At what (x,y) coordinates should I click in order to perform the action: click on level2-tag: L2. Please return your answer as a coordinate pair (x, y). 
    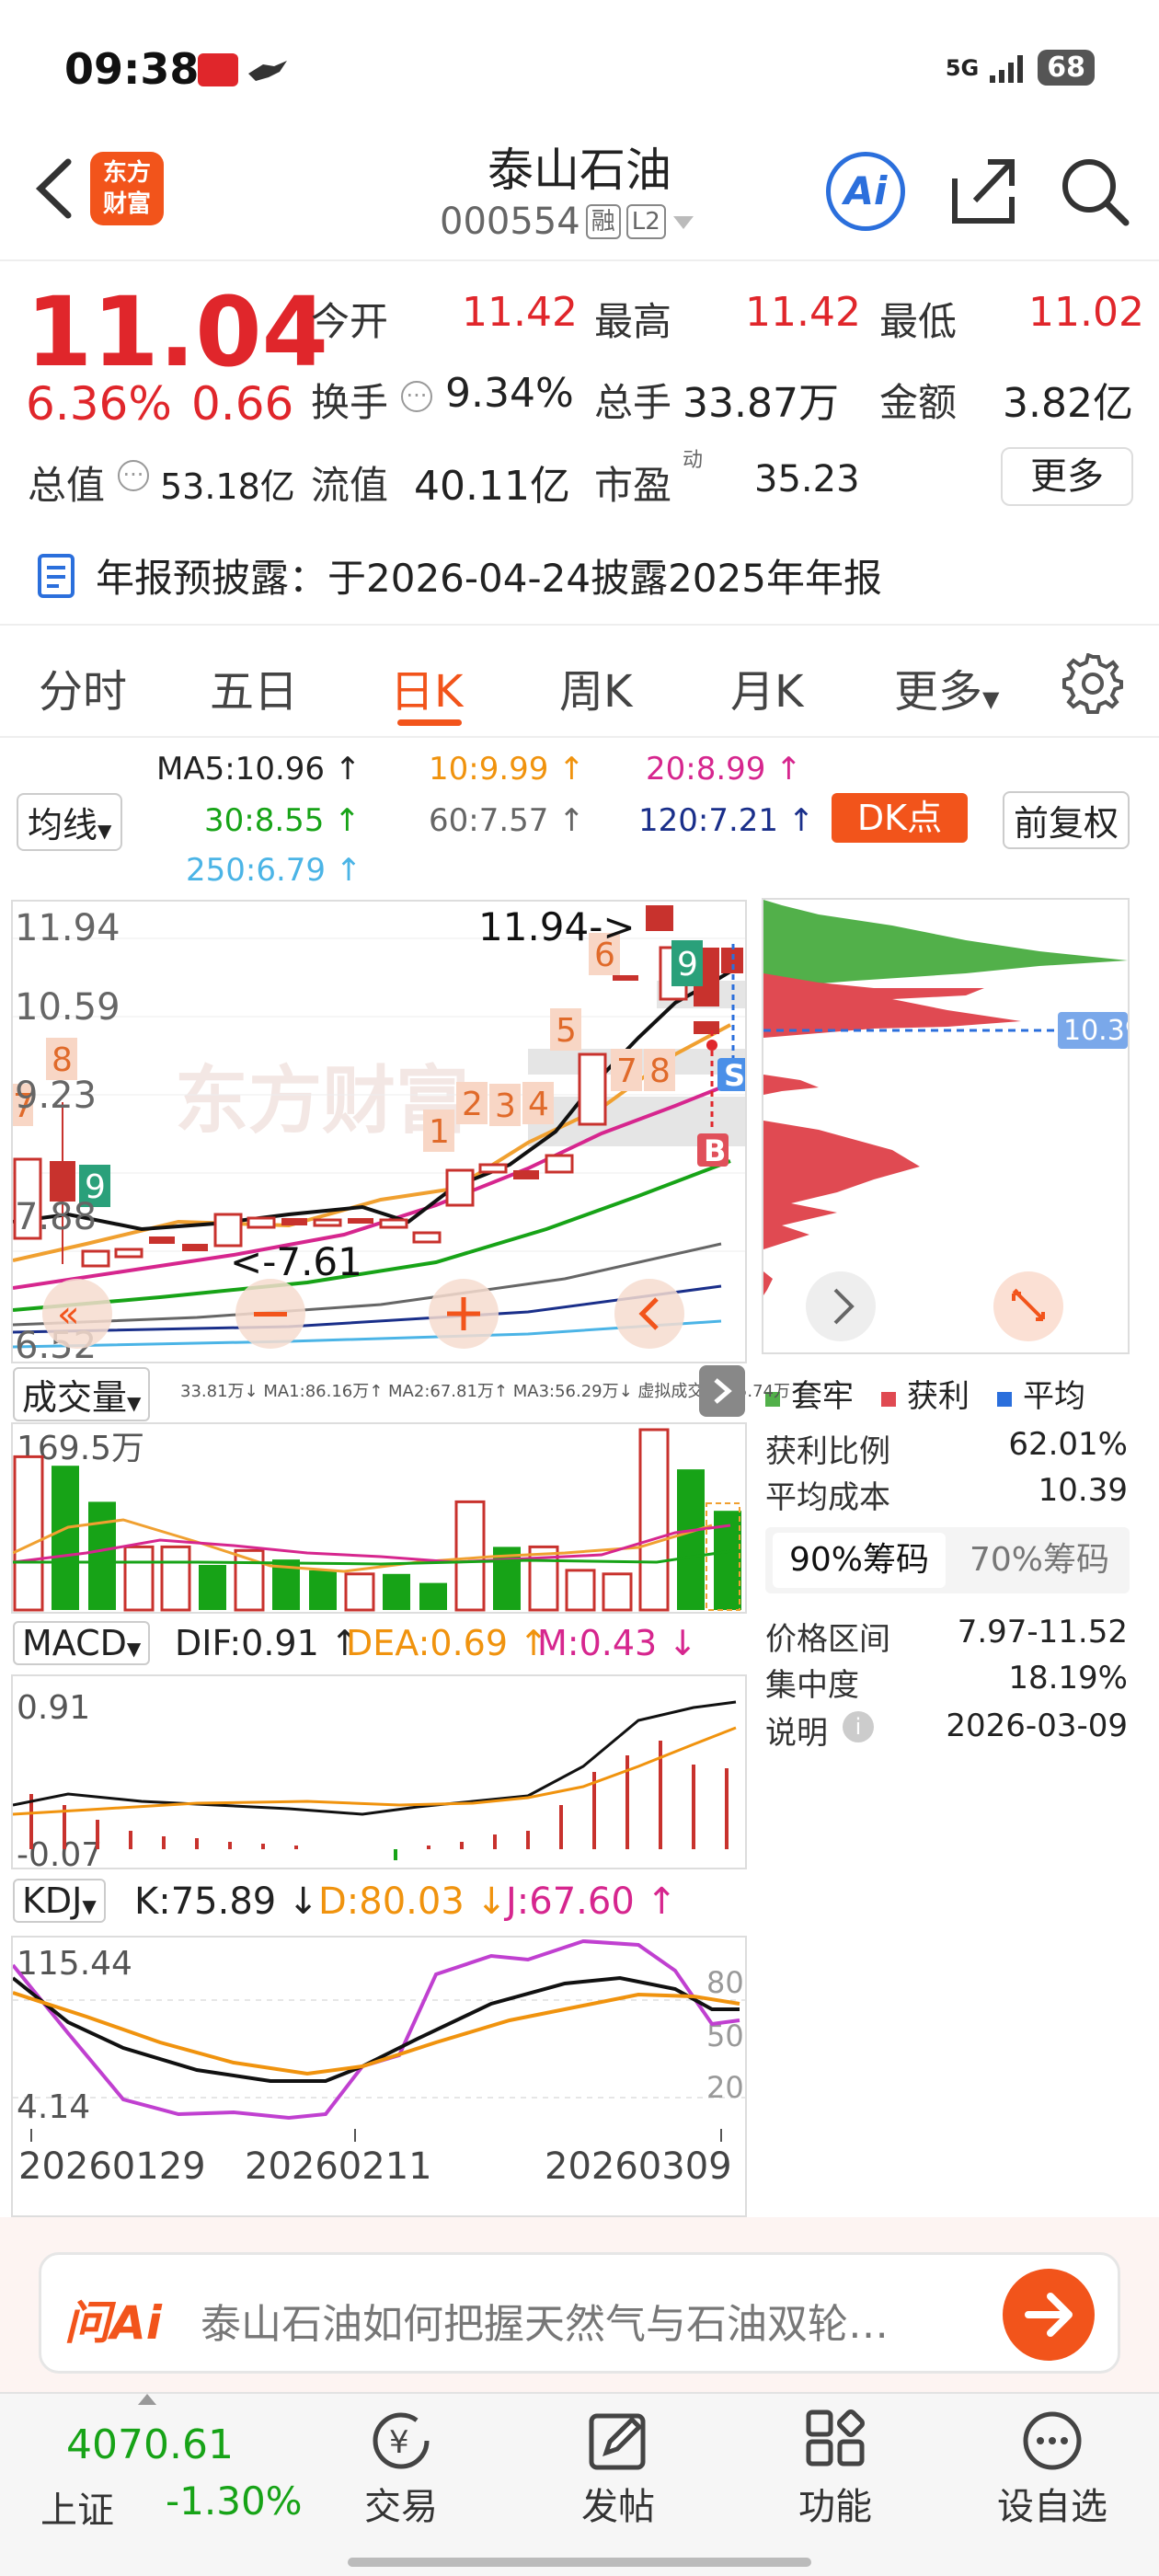
    Looking at the image, I should click on (645, 221).